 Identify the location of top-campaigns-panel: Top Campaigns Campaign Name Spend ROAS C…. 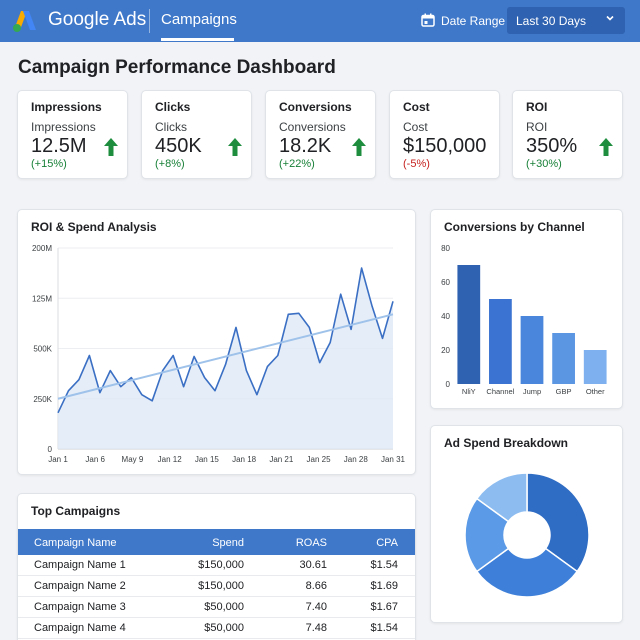
(216, 566).